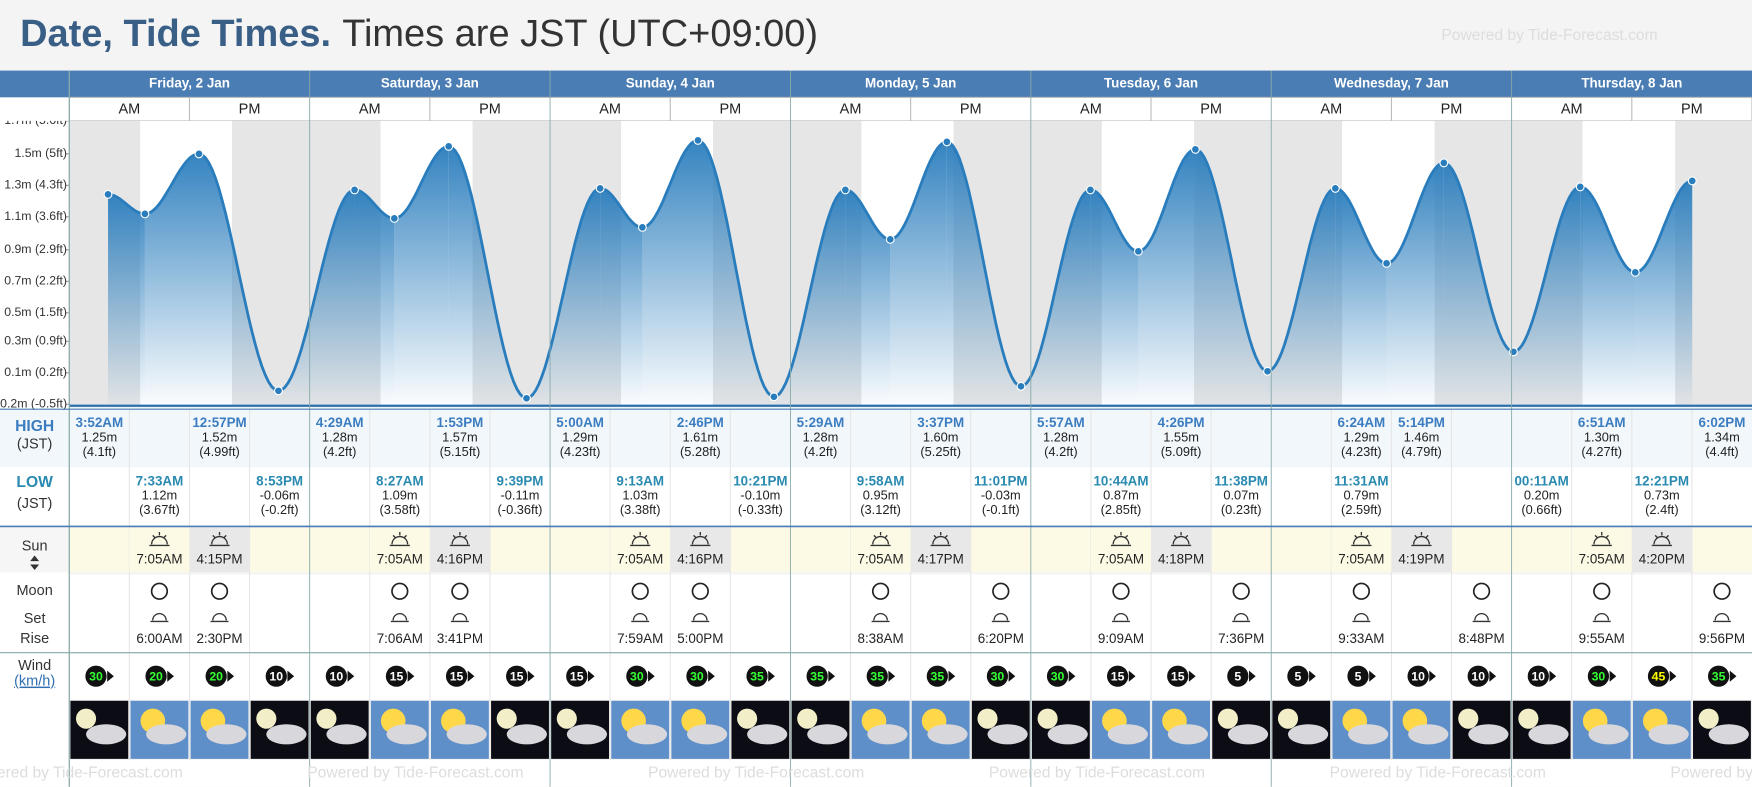 Image resolution: width=1752 pixels, height=787 pixels. I want to click on watermark: Powered by Tide-Forecast.com, so click(756, 773).